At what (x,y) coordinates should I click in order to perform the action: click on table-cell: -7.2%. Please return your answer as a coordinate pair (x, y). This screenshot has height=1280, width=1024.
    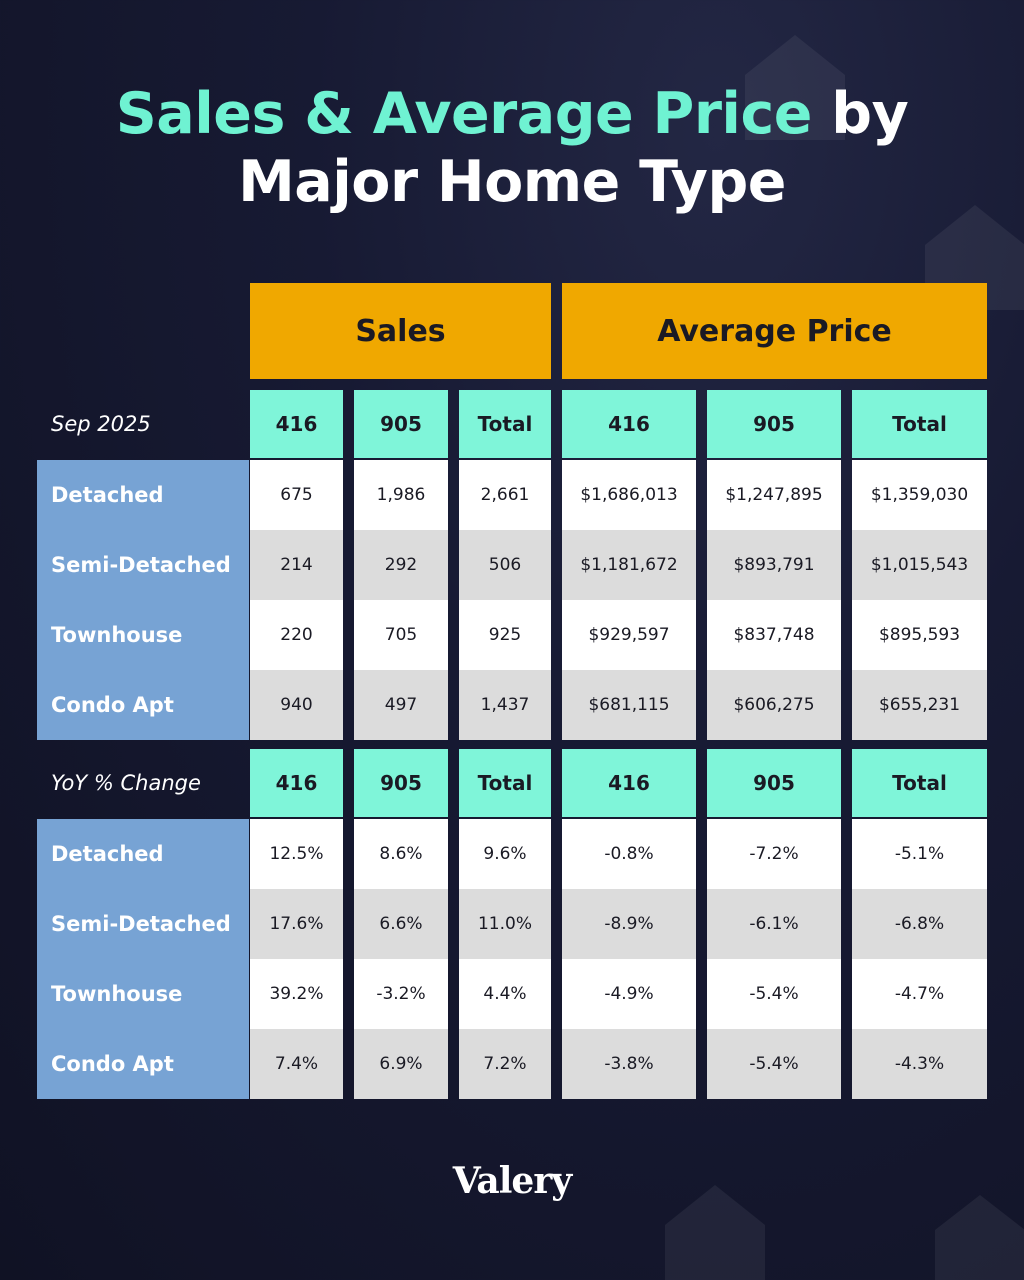
    Looking at the image, I should click on (774, 854).